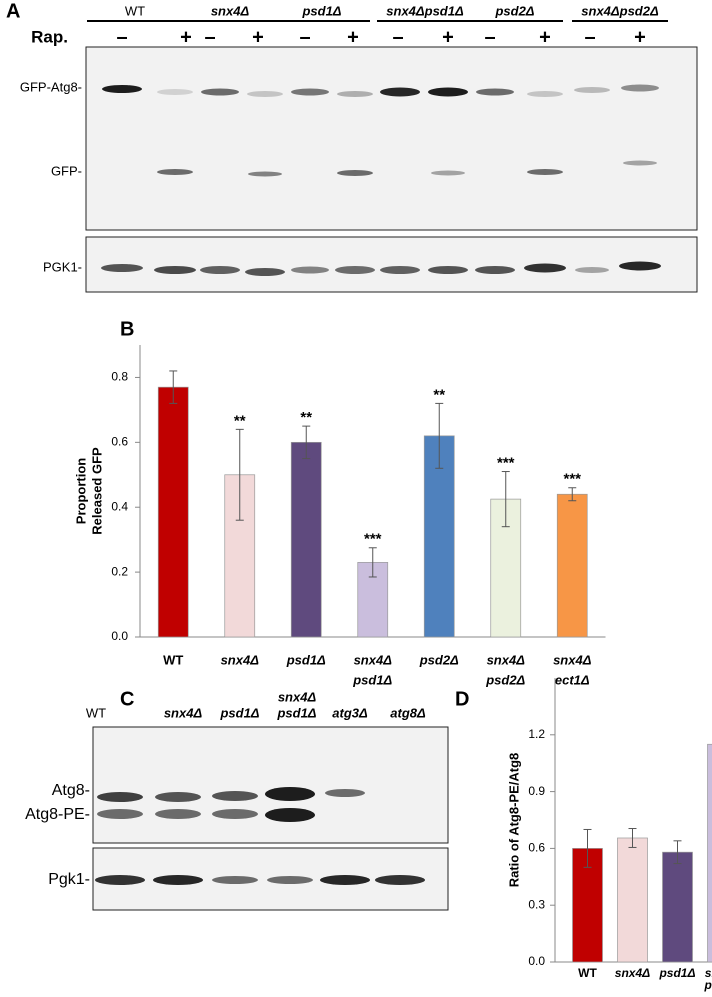 The width and height of the screenshot is (712, 997). Describe the element at coordinates (536, 734) in the screenshot. I see `y-tick-label: 1.2` at that location.